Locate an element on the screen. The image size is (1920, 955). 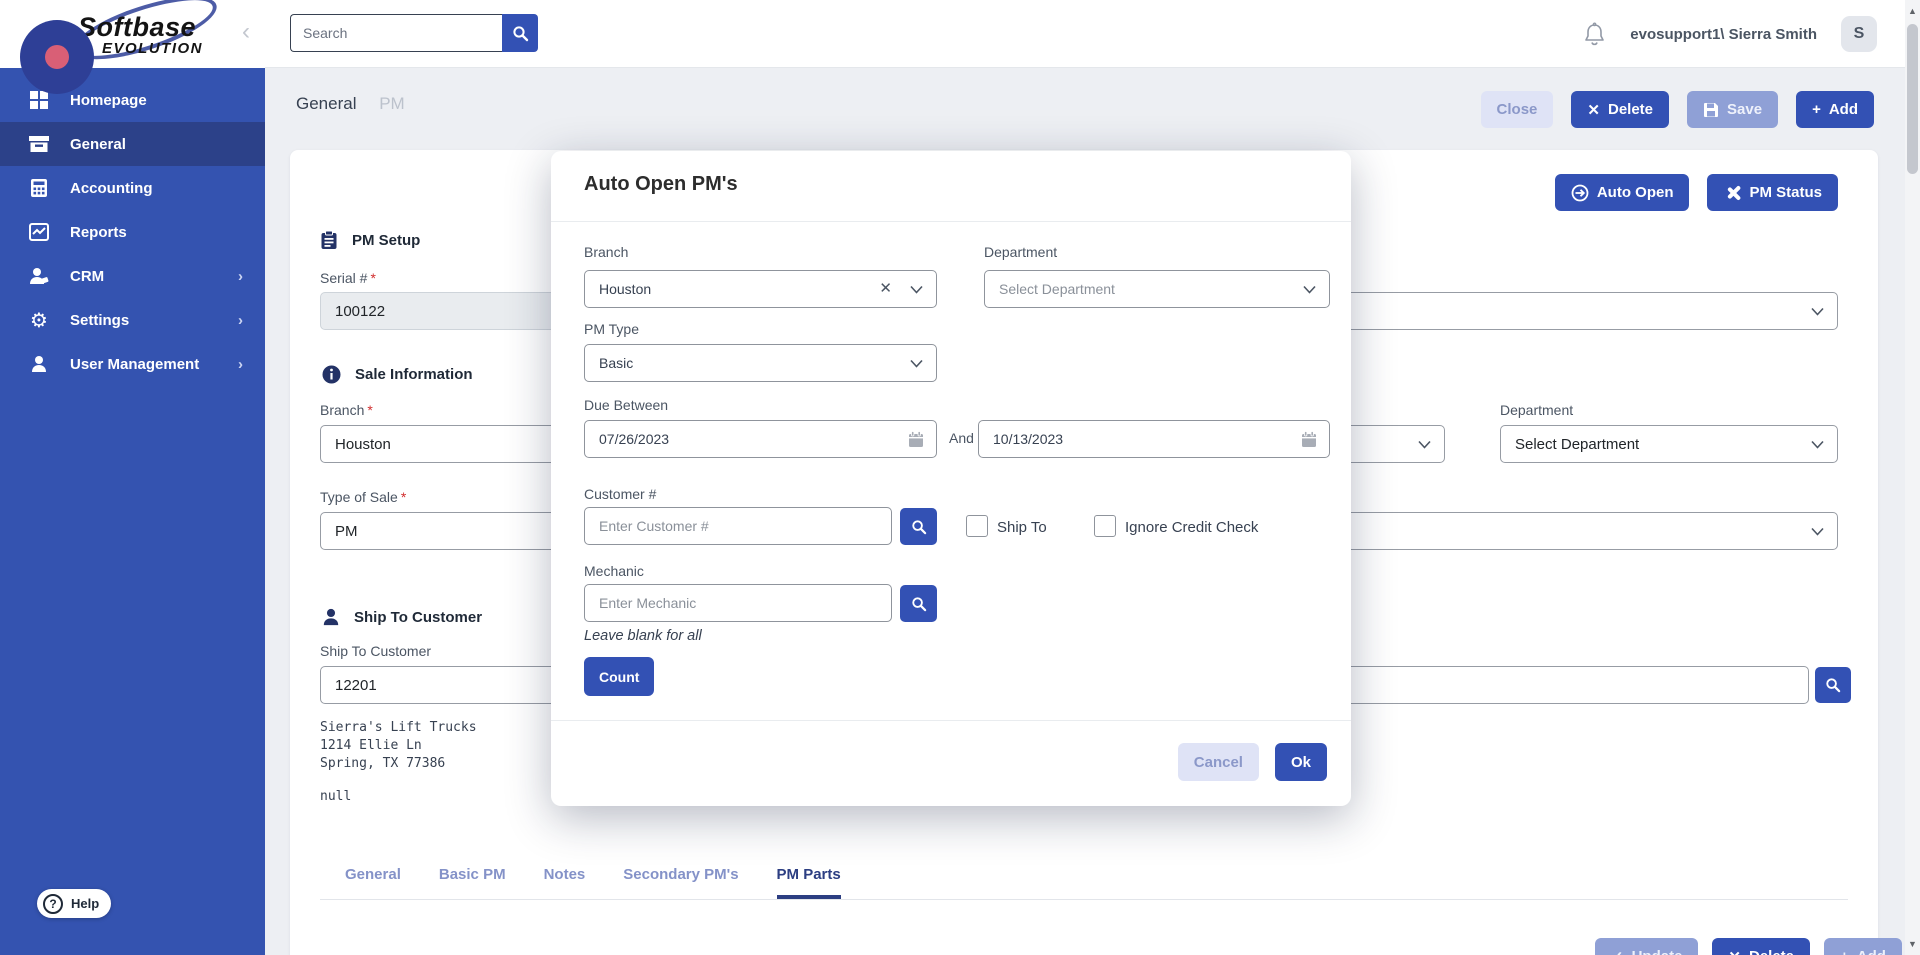
dialog-footer: Cancel Ok is located at coordinates (1252, 762).